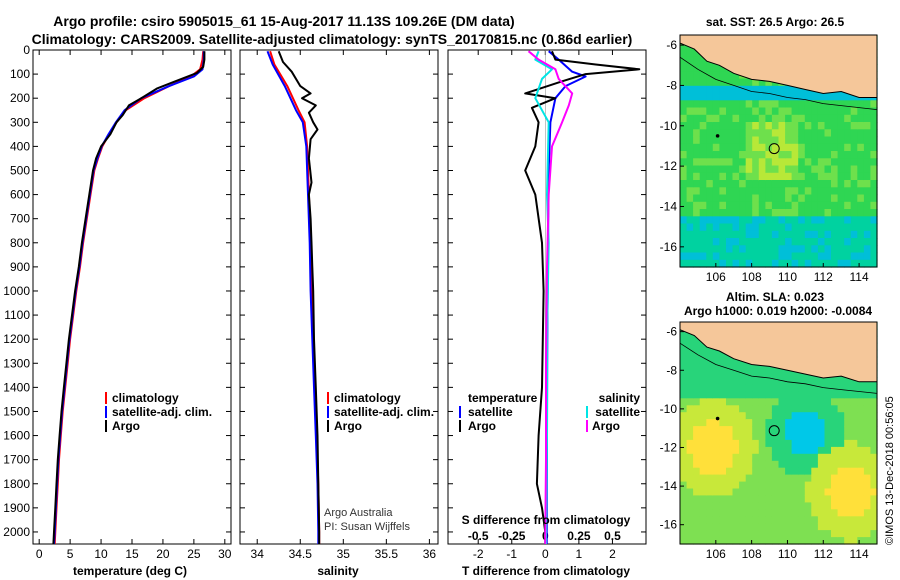 This screenshot has width=900, height=580. Describe the element at coordinates (769, 441) in the screenshot. I see `sla-map: 106 108 110 112 114-6-8-10-12-14-16` at that location.